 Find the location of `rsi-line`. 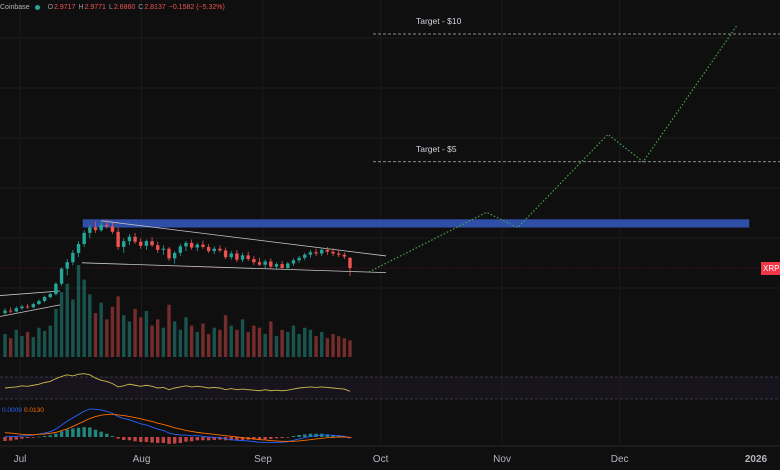

rsi-line is located at coordinates (177, 382).